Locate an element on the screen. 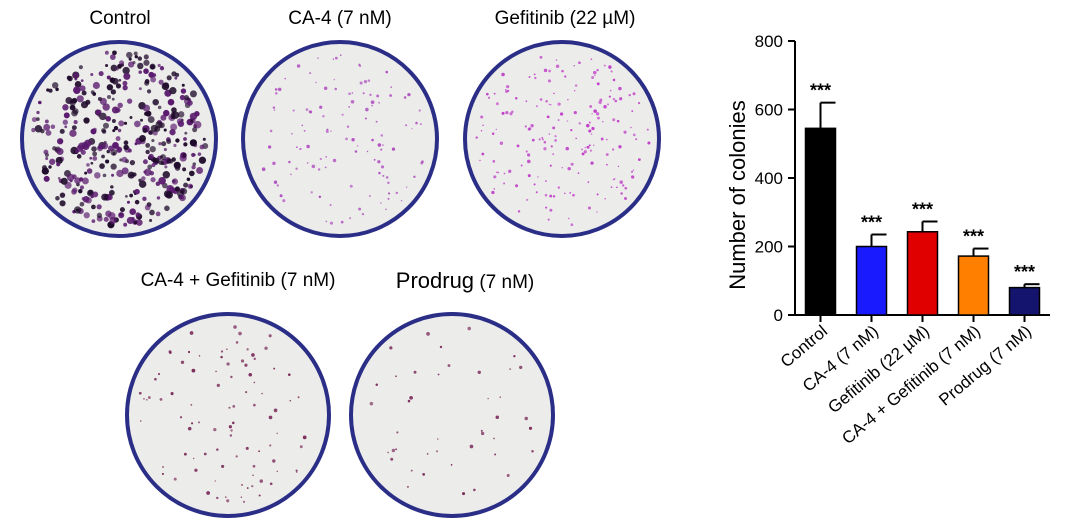  panel-label-prodrug-main: Prodrug is located at coordinates (435, 280).